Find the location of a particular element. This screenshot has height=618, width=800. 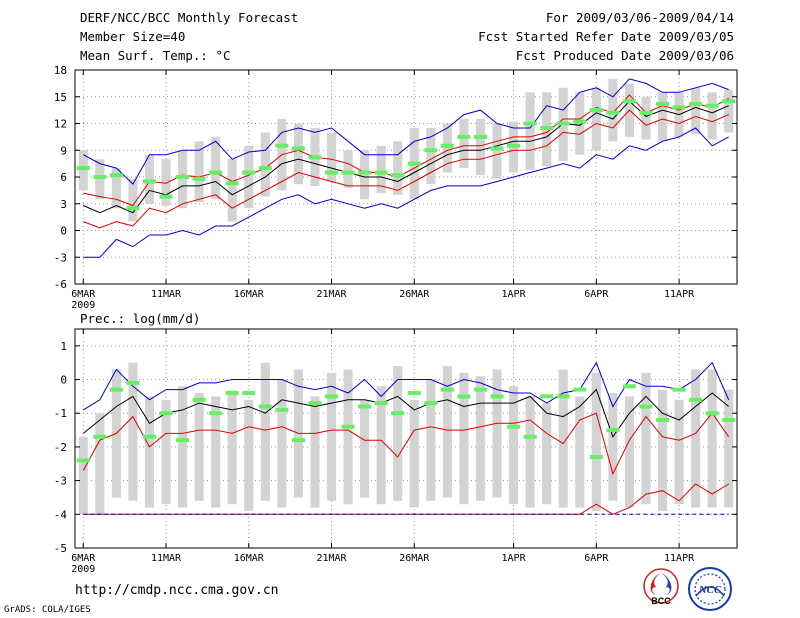

y-tick-label: 0 is located at coordinates (63, 380).